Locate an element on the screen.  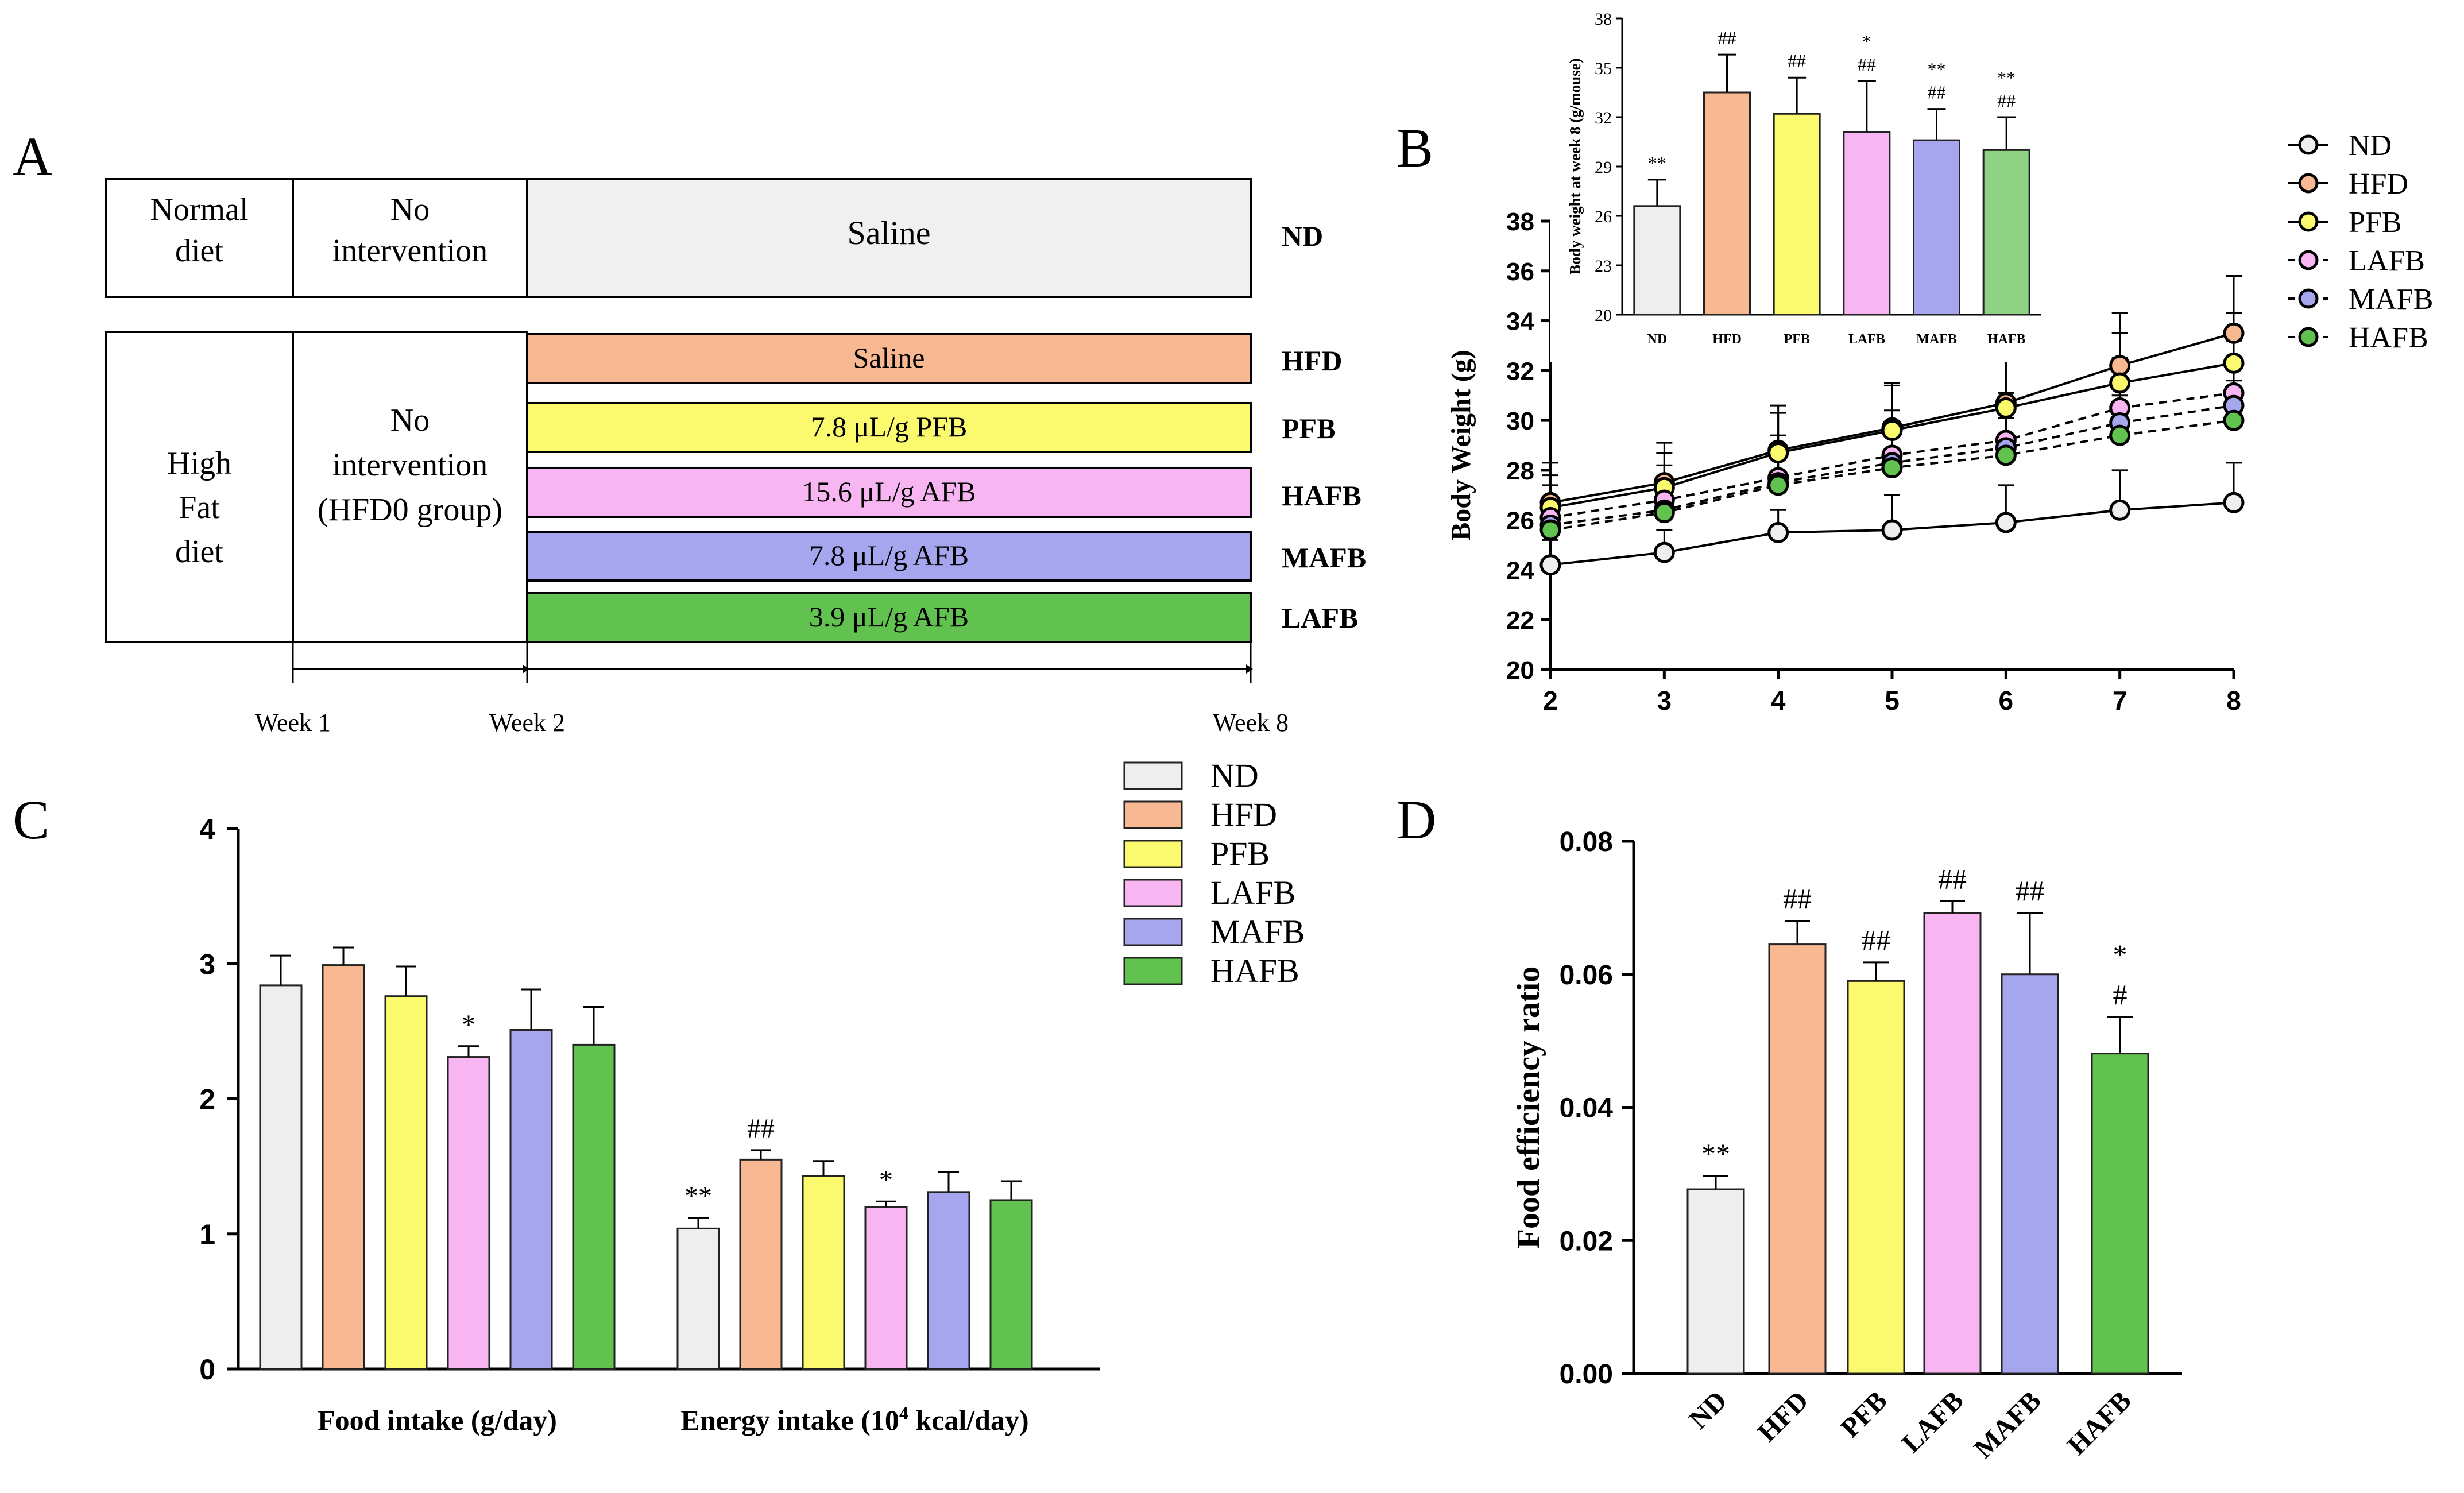
inset-y-tick-label: 35 is located at coordinates (1603, 68).